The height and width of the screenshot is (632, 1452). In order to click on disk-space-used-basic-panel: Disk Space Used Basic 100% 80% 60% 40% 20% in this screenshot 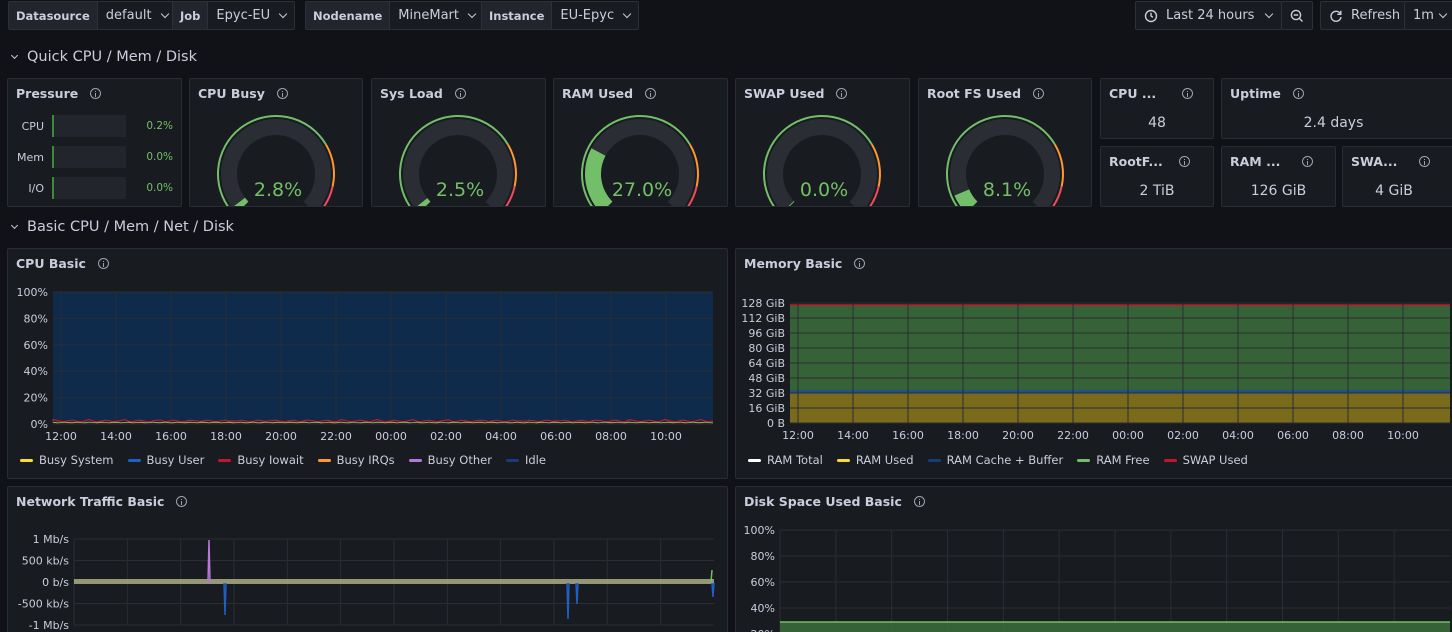, I will do `click(1093, 559)`.